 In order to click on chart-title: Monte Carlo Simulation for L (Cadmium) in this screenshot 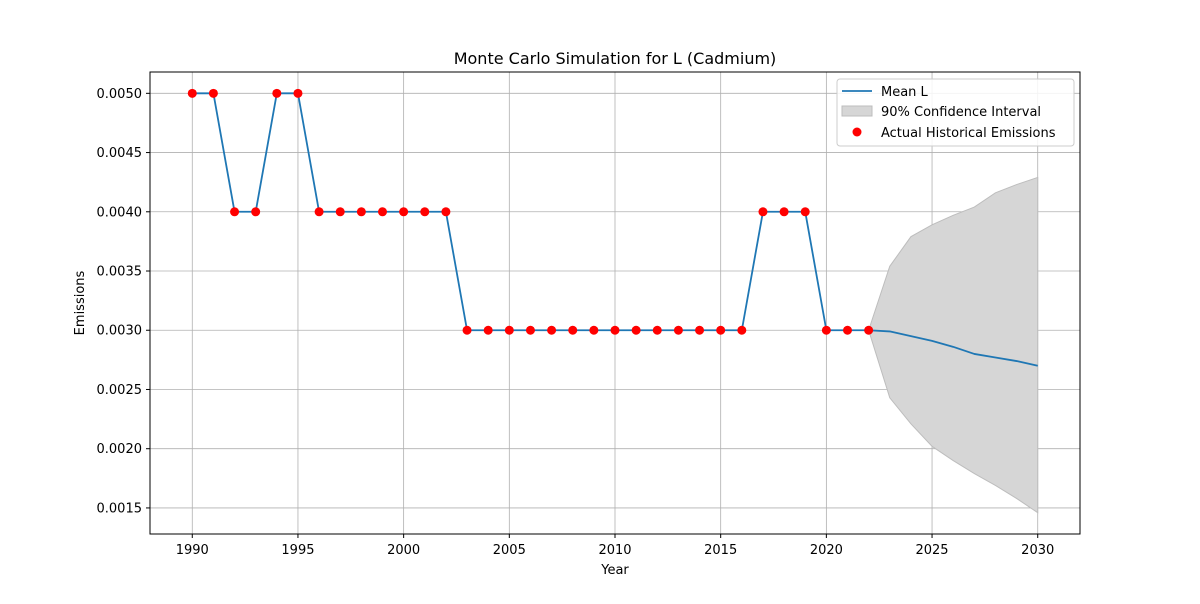, I will do `click(615, 58)`.